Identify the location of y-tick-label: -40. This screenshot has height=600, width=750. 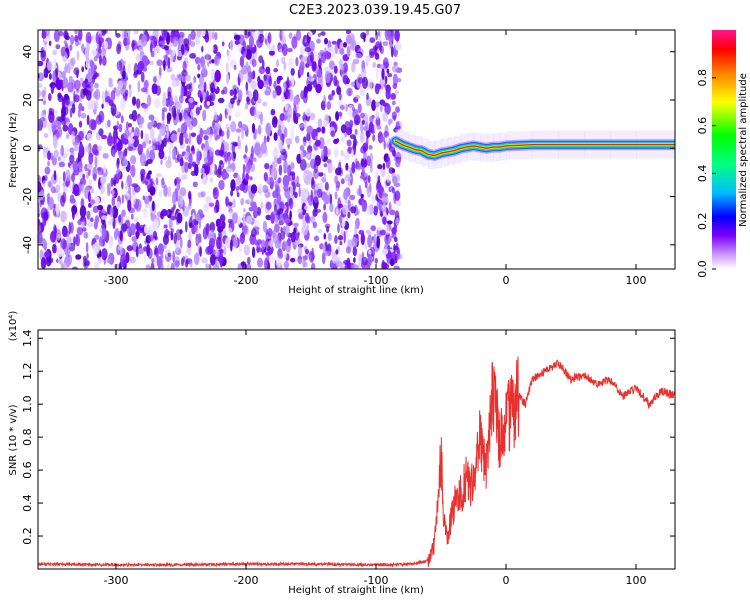
(27, 245).